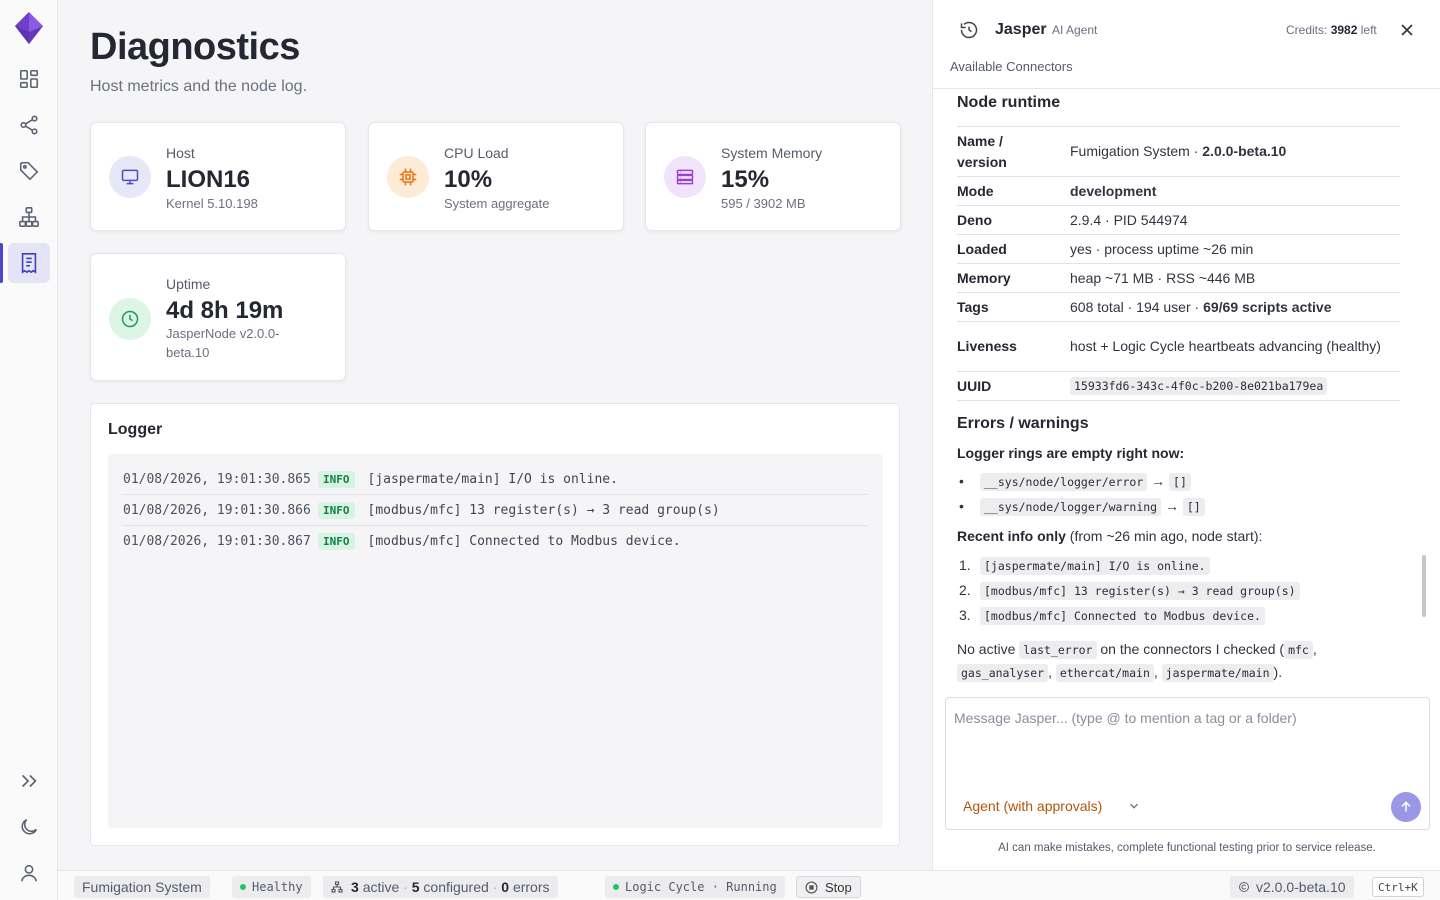 This screenshot has width=1440, height=900. I want to click on health-badge: Healthy, so click(271, 887).